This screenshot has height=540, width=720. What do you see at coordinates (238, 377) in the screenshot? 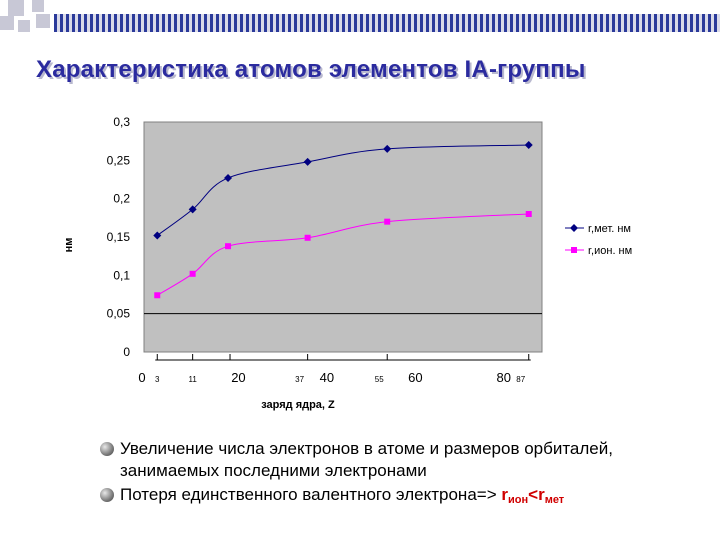
I see `x-tick-label: 20` at bounding box center [238, 377].